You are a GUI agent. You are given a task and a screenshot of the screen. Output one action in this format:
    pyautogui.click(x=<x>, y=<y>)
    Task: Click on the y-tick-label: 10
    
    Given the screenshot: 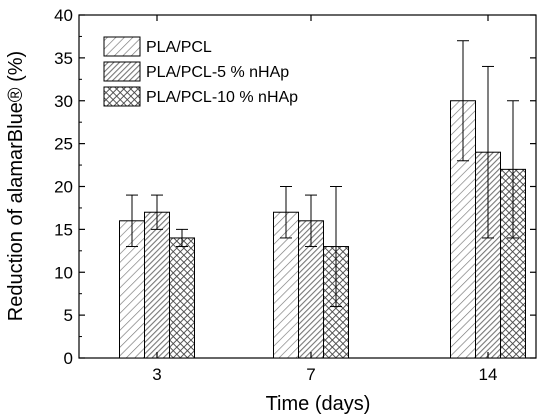 What is the action you would take?
    pyautogui.click(x=63, y=272)
    